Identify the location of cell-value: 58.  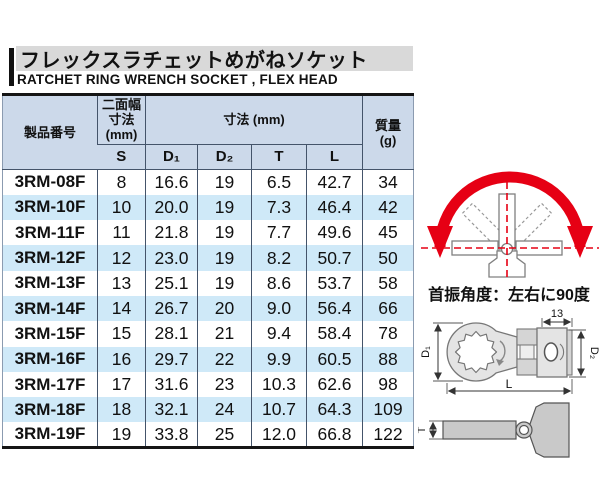
(388, 283).